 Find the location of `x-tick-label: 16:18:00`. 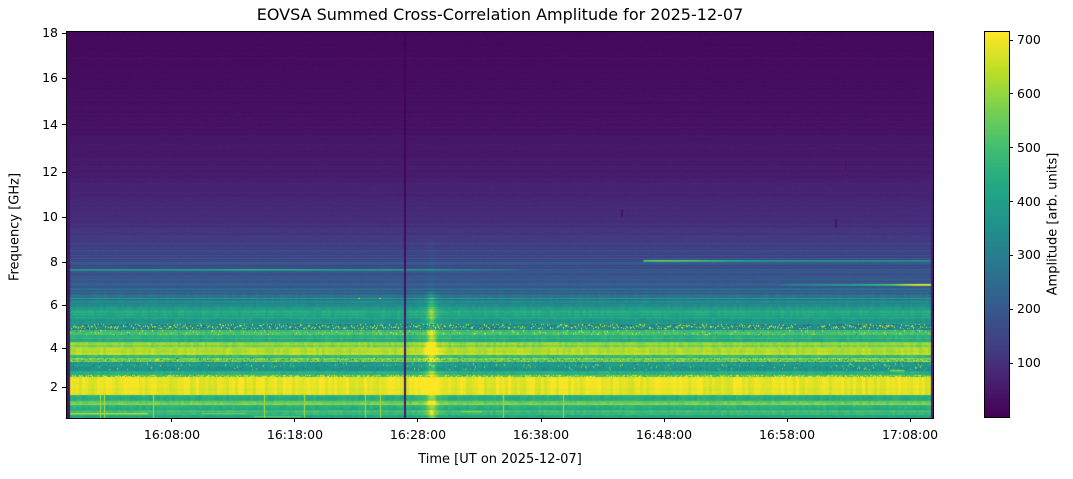

x-tick-label: 16:18:00 is located at coordinates (295, 434).